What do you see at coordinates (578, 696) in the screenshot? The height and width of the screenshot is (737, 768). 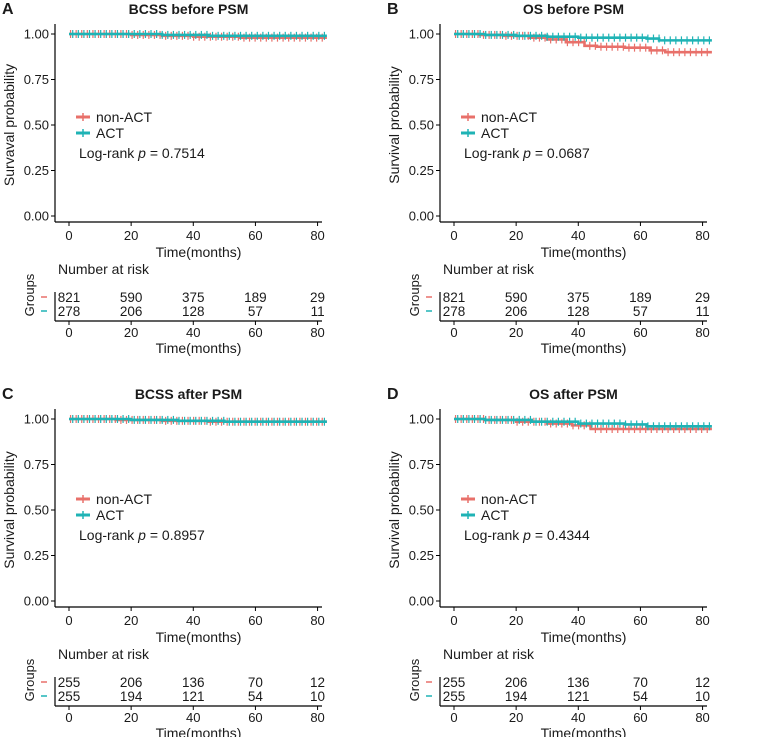 I see `risk-value: 121` at bounding box center [578, 696].